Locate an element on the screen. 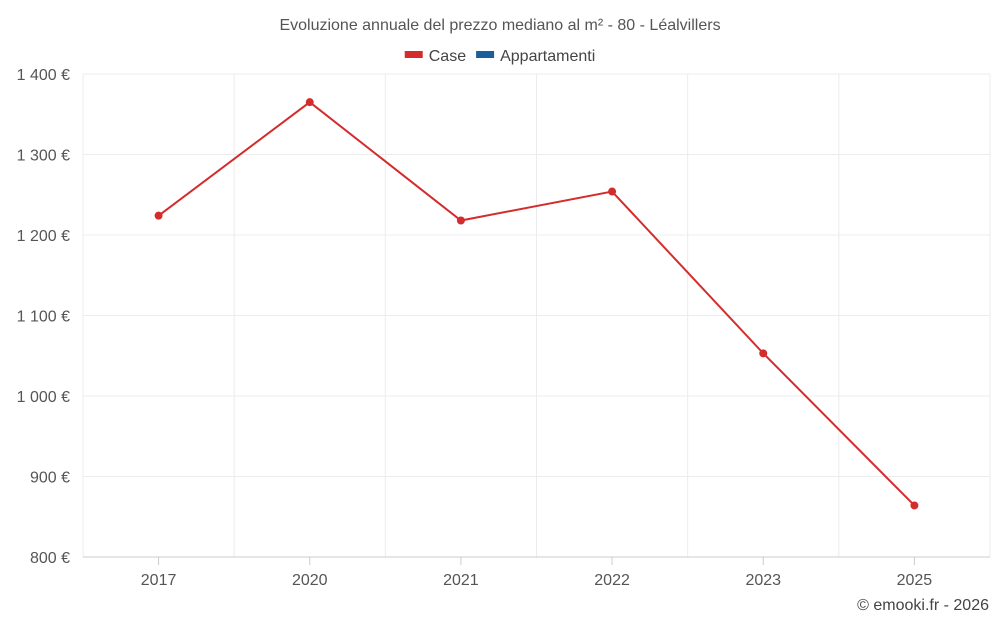 The height and width of the screenshot is (625, 1000). data-point-case-2021: 2021: 1218 € is located at coordinates (460, 220).